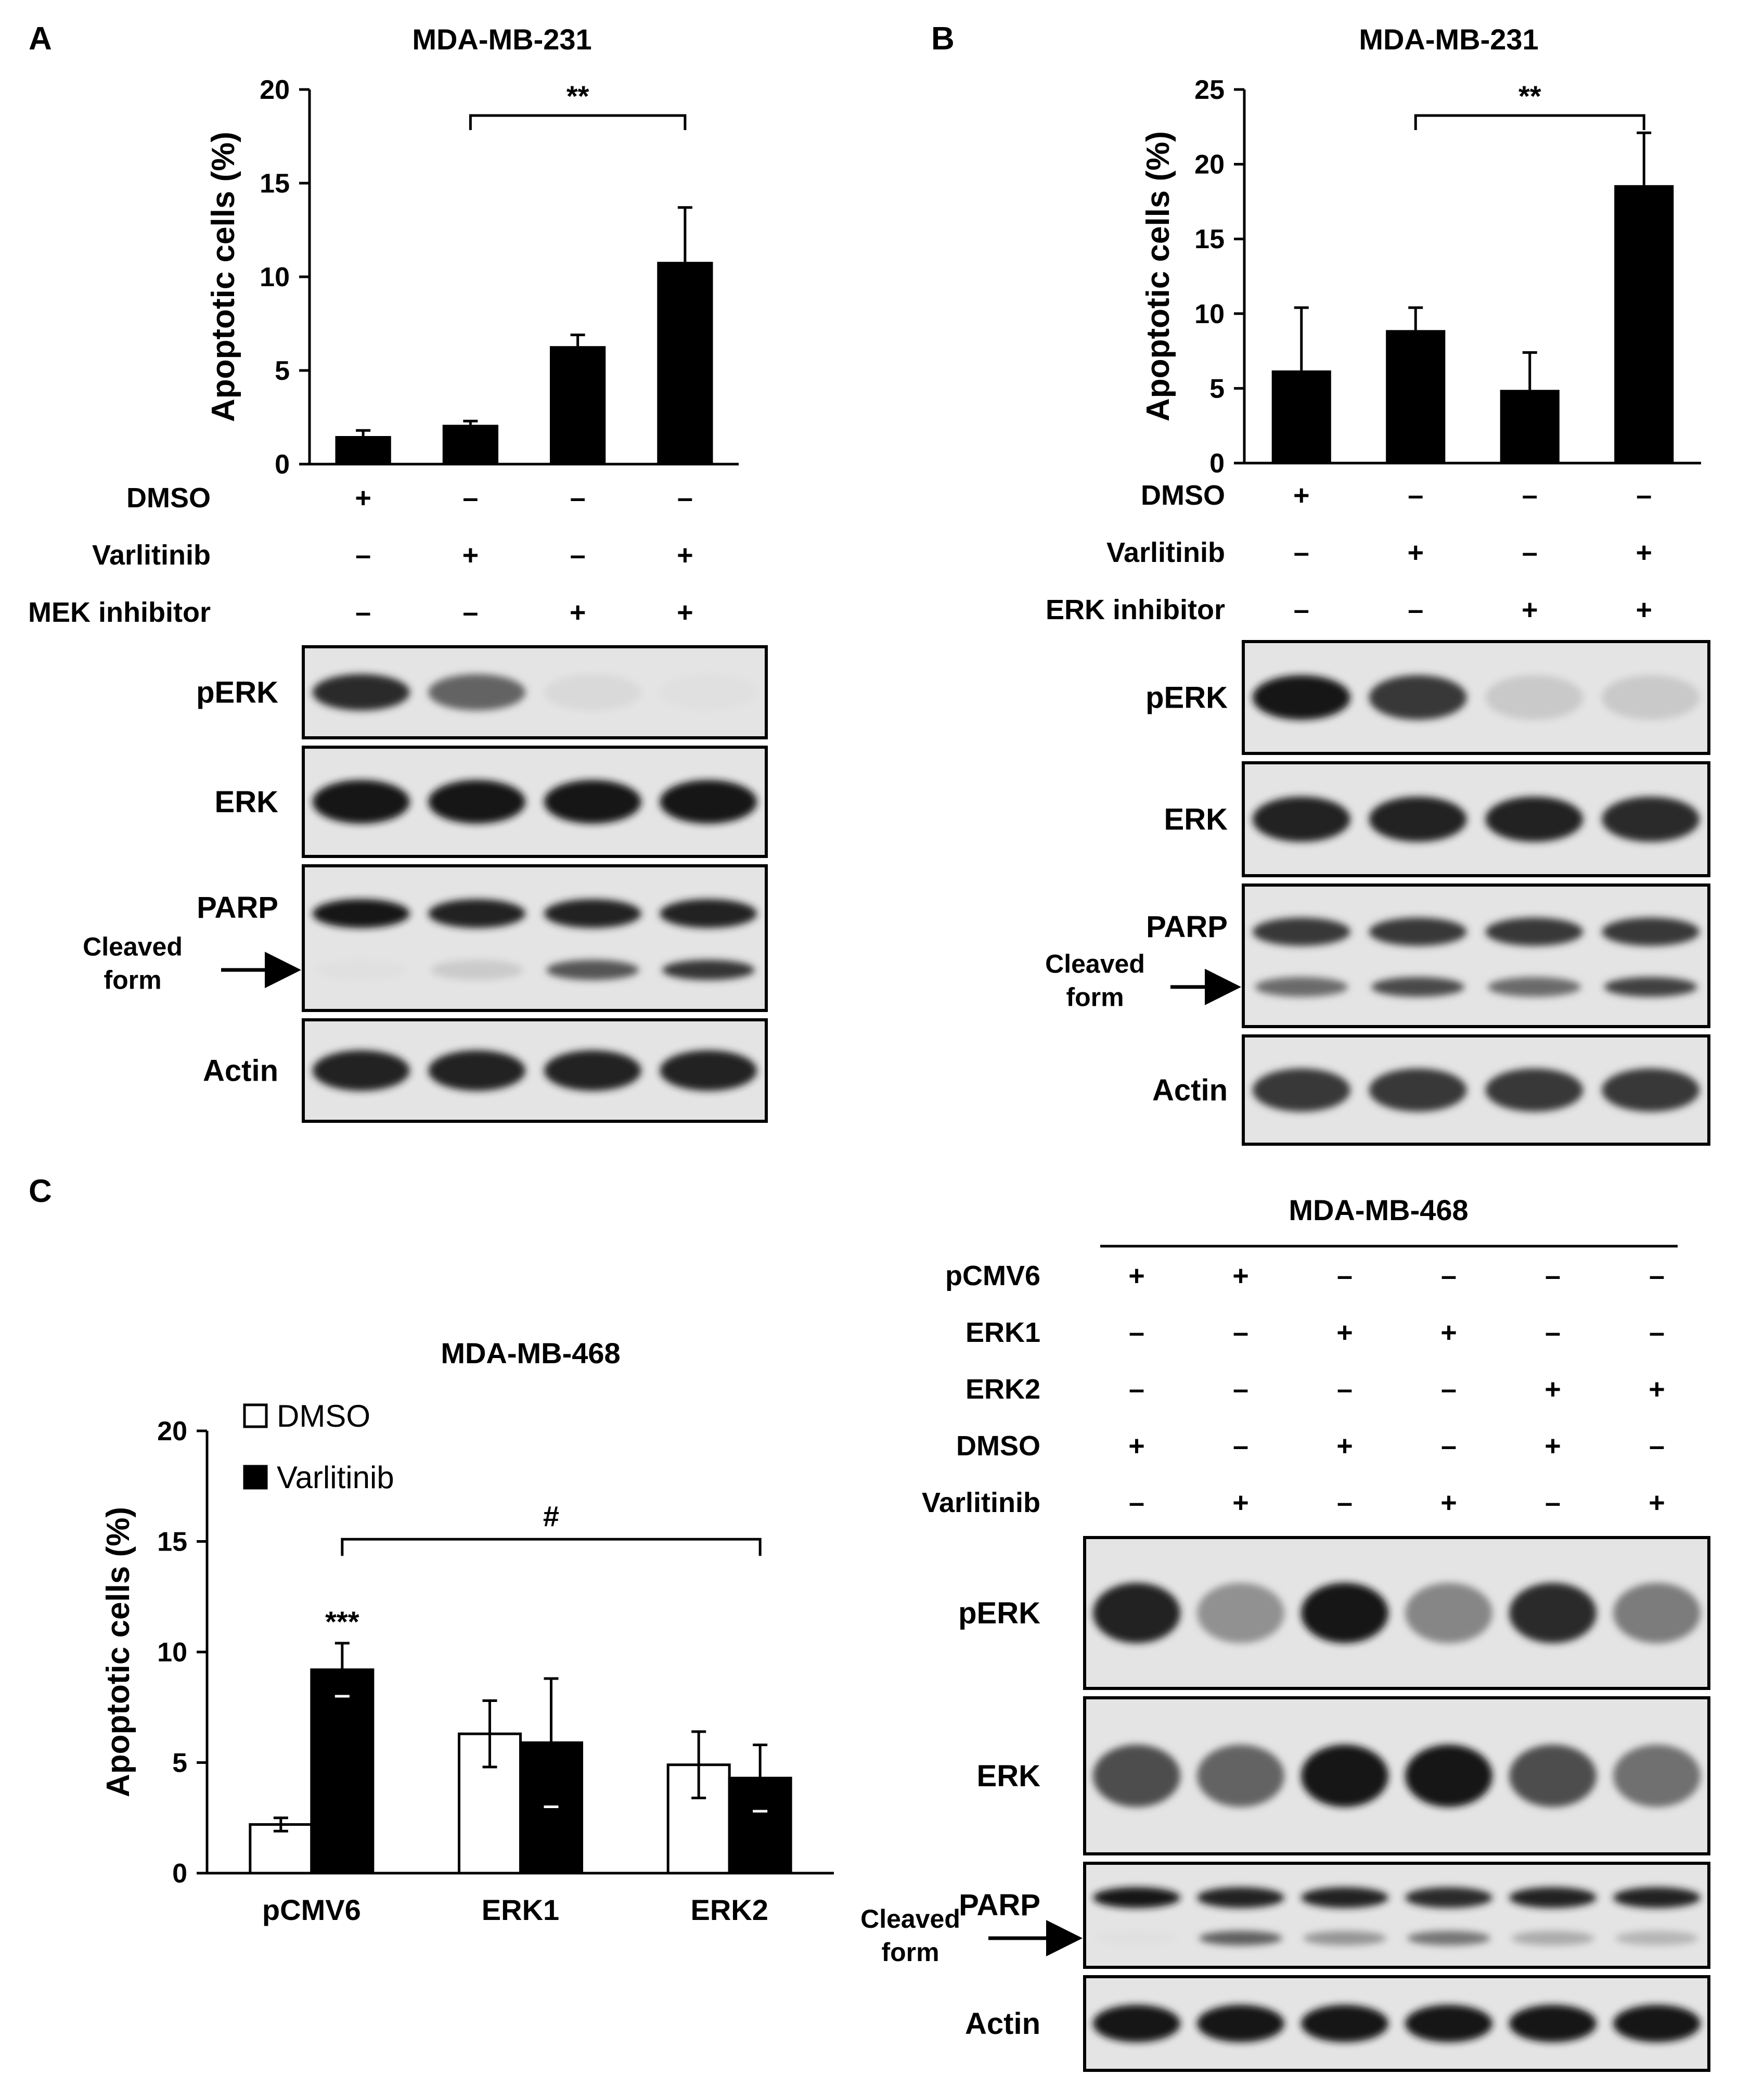  What do you see at coordinates (1003, 1332) in the screenshot?
I see `condition-label: ERK1` at bounding box center [1003, 1332].